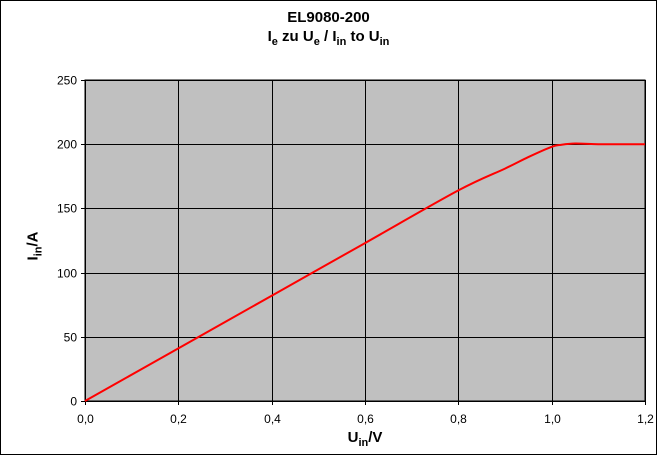 This screenshot has width=657, height=455. I want to click on chart-title-main: EL9080-200, so click(328, 17).